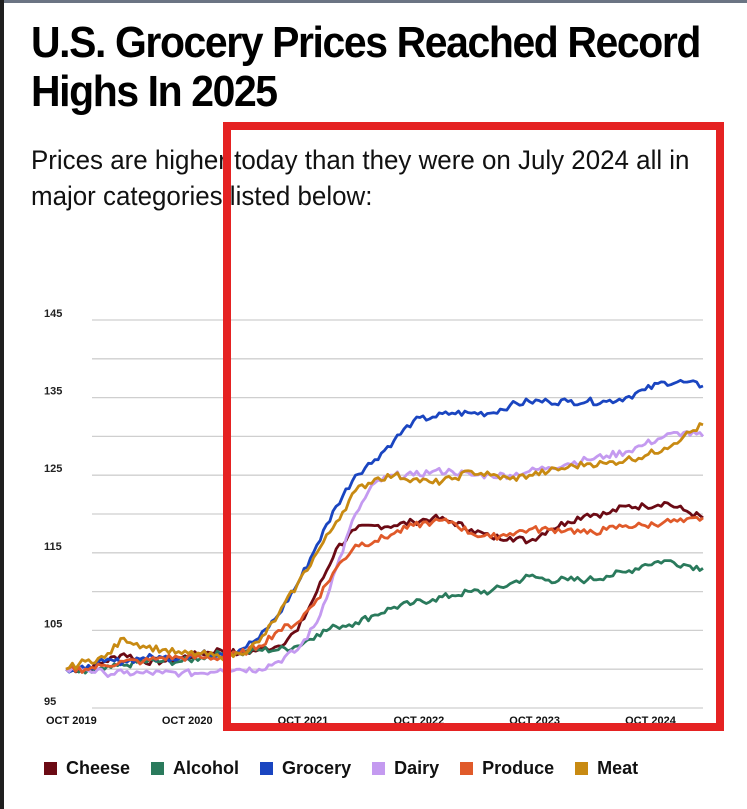 The image size is (747, 809). I want to click on x-tick-label: OCT 2023, so click(534, 721).